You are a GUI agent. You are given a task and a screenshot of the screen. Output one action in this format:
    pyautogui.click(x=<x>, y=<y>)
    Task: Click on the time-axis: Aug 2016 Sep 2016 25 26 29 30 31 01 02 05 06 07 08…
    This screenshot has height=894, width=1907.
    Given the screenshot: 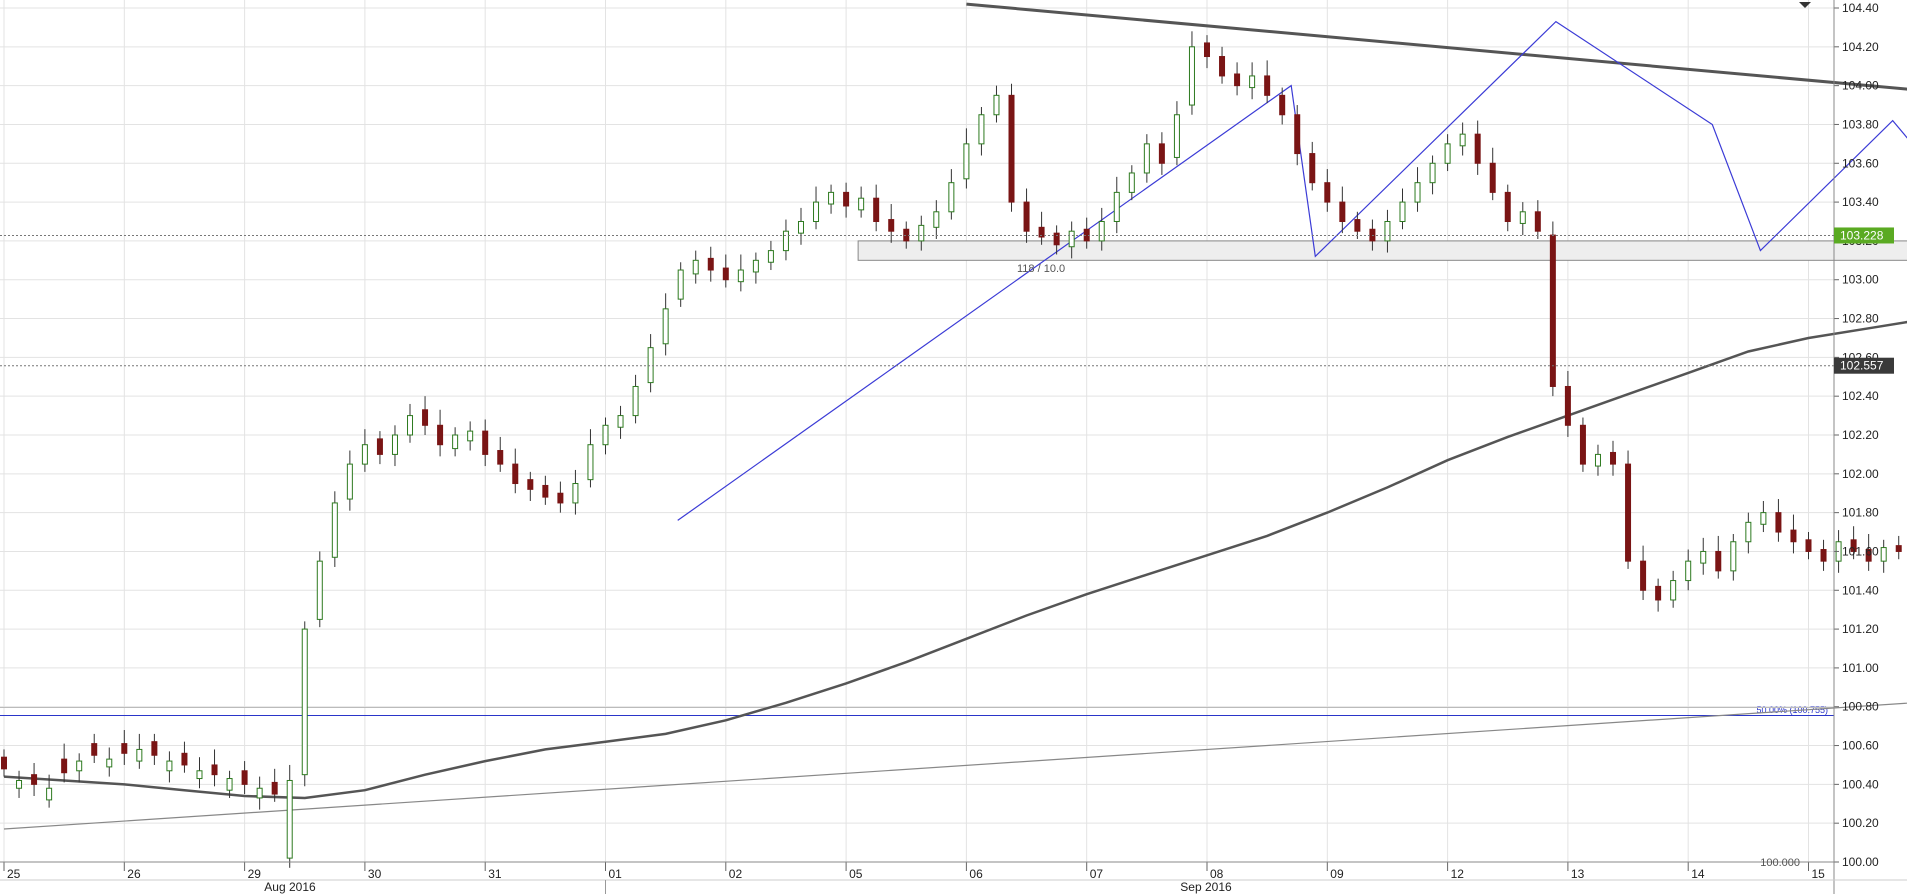 What is the action you would take?
    pyautogui.click(x=953, y=877)
    